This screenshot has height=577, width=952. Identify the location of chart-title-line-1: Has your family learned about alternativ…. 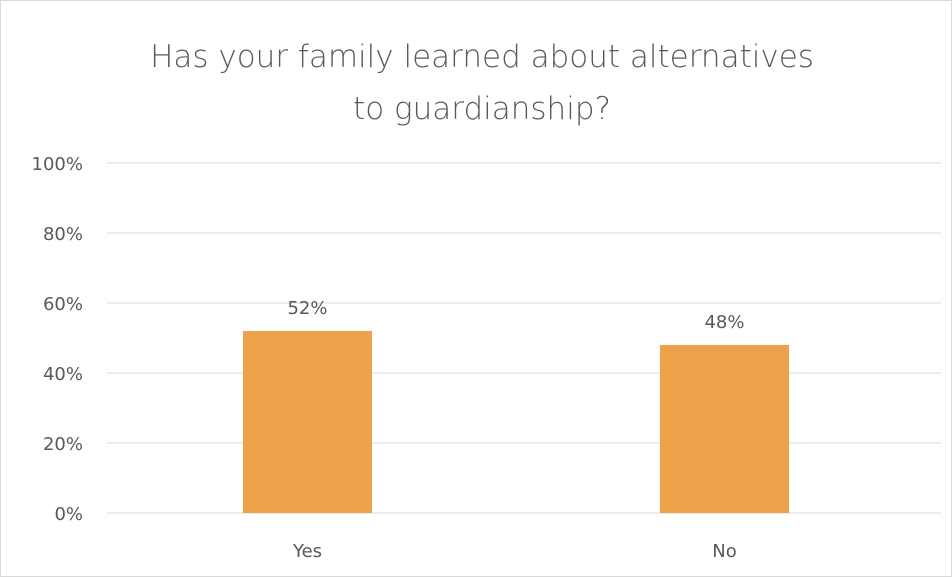
(482, 57).